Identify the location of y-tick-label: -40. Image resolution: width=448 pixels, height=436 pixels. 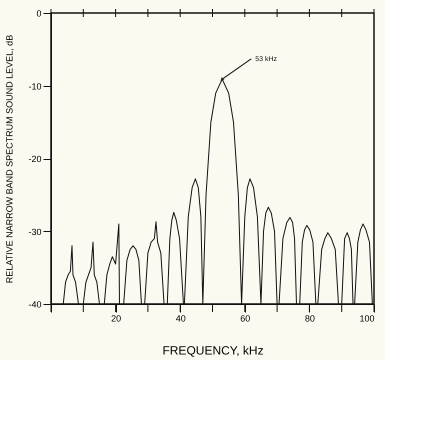
(35, 305).